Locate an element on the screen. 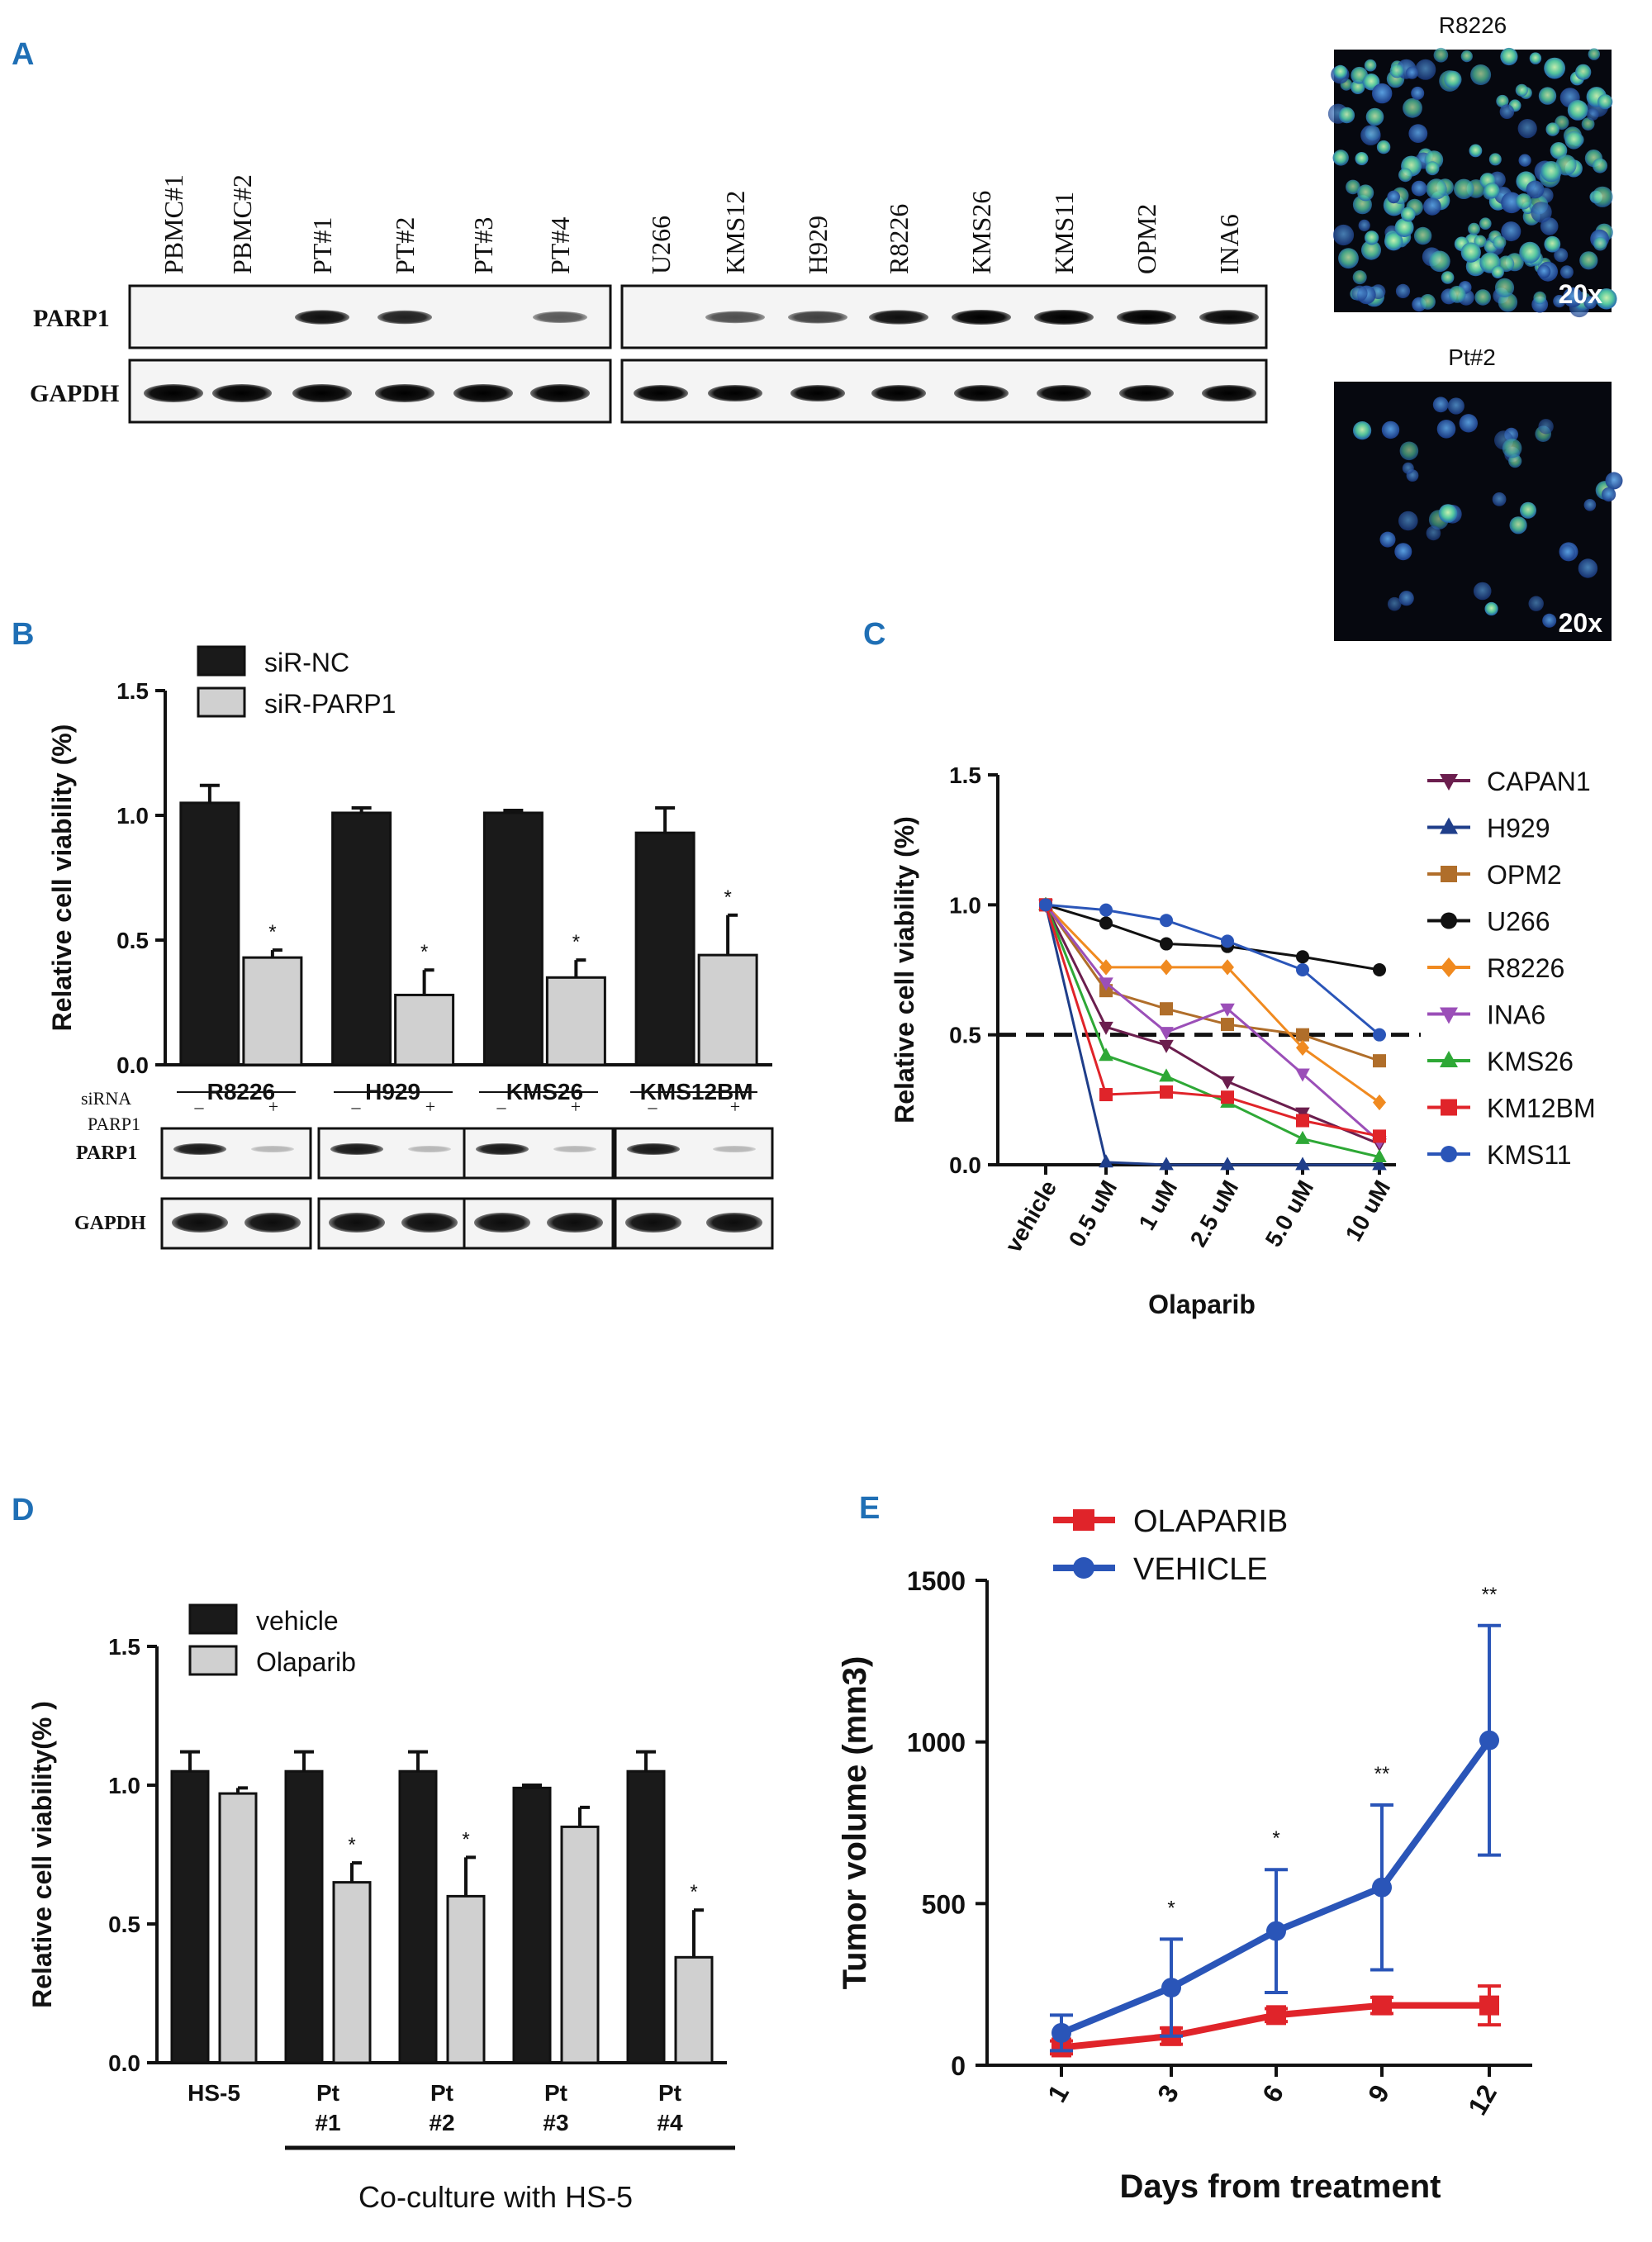 Image resolution: width=1652 pixels, height=2242 pixels. point-r8226-1-um is located at coordinates (1166, 967).